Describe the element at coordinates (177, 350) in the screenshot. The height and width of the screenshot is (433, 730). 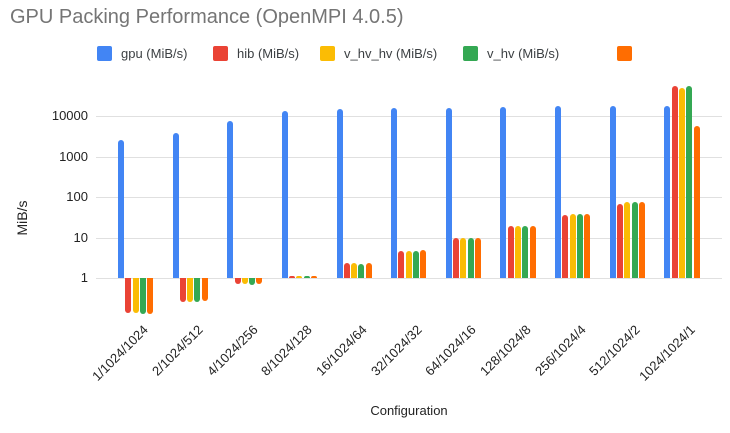
I see `x-tick-label: 2/1024/512` at that location.